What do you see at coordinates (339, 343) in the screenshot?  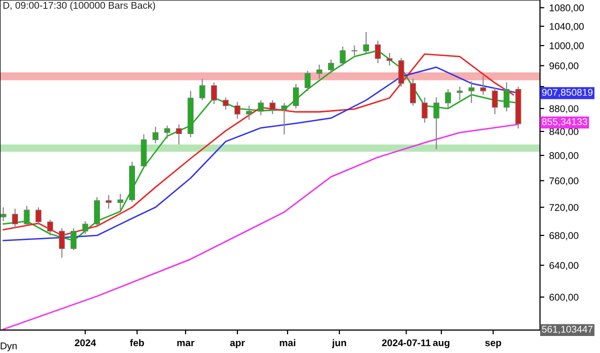 I see `x-tick-label: jun` at bounding box center [339, 343].